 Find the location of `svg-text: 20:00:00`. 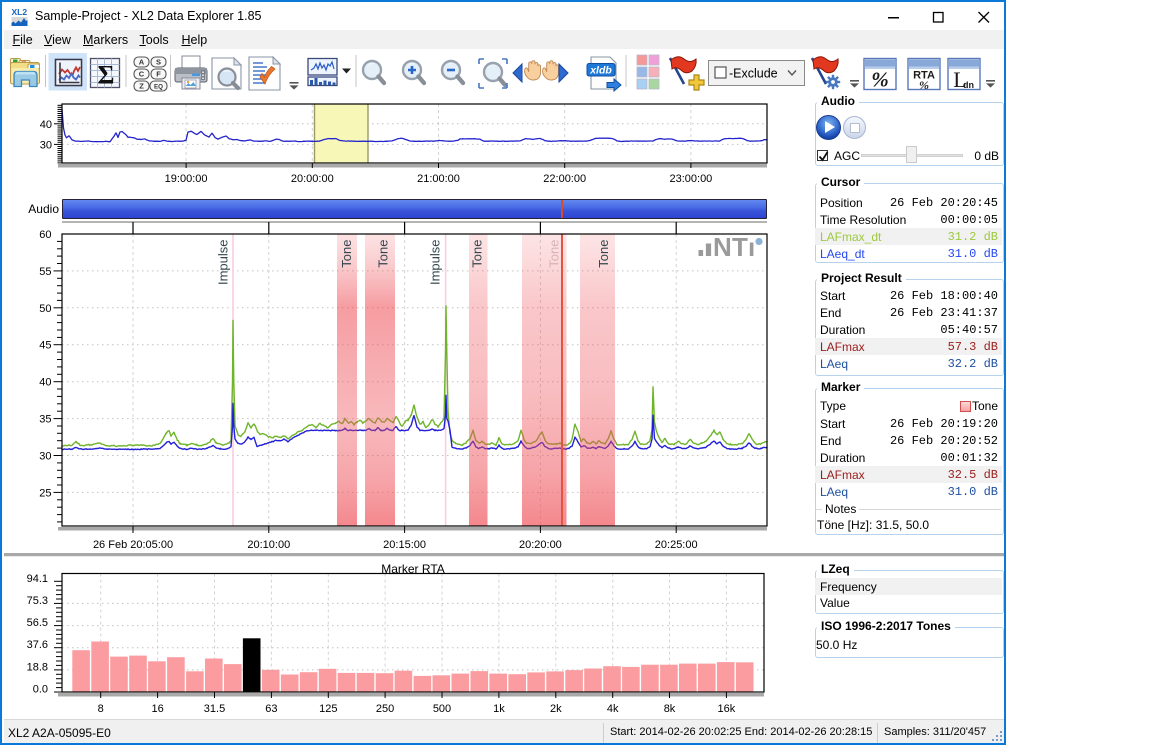

svg-text: 20:00:00 is located at coordinates (312, 179).